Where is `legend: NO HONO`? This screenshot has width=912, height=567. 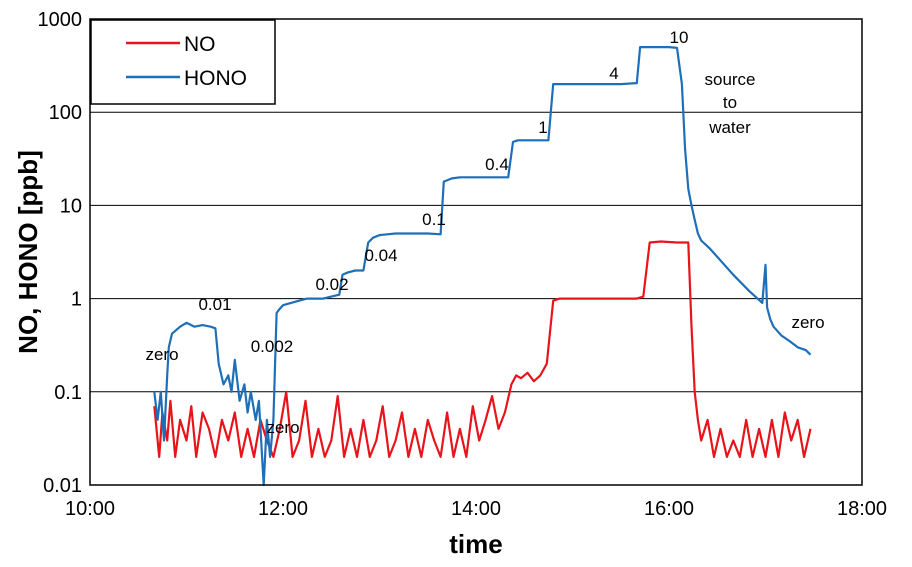
legend: NO HONO is located at coordinates (183, 62).